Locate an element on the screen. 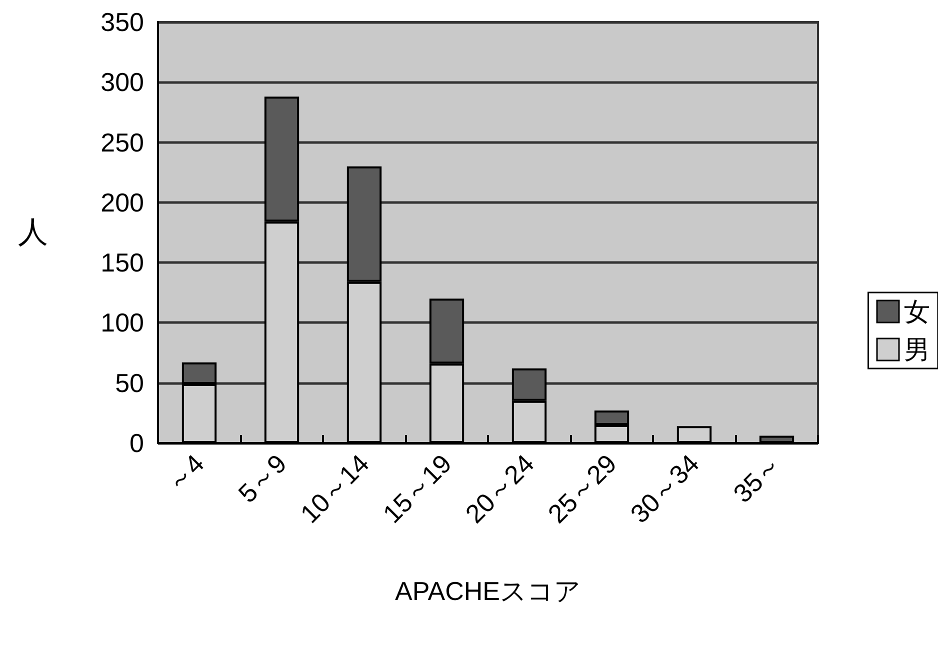 The image size is (947, 661). y-tick-label: 250 is located at coordinates (122, 142).